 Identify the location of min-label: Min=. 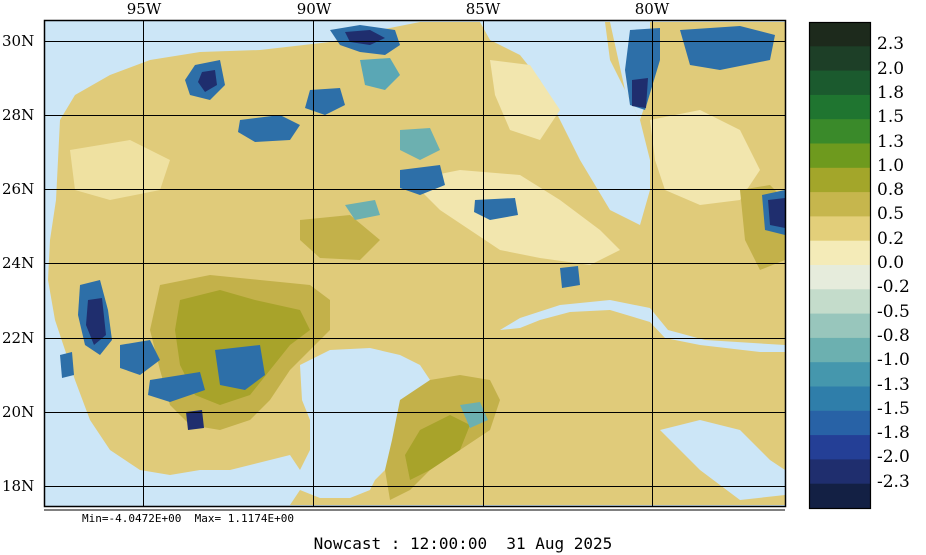
(95, 518).